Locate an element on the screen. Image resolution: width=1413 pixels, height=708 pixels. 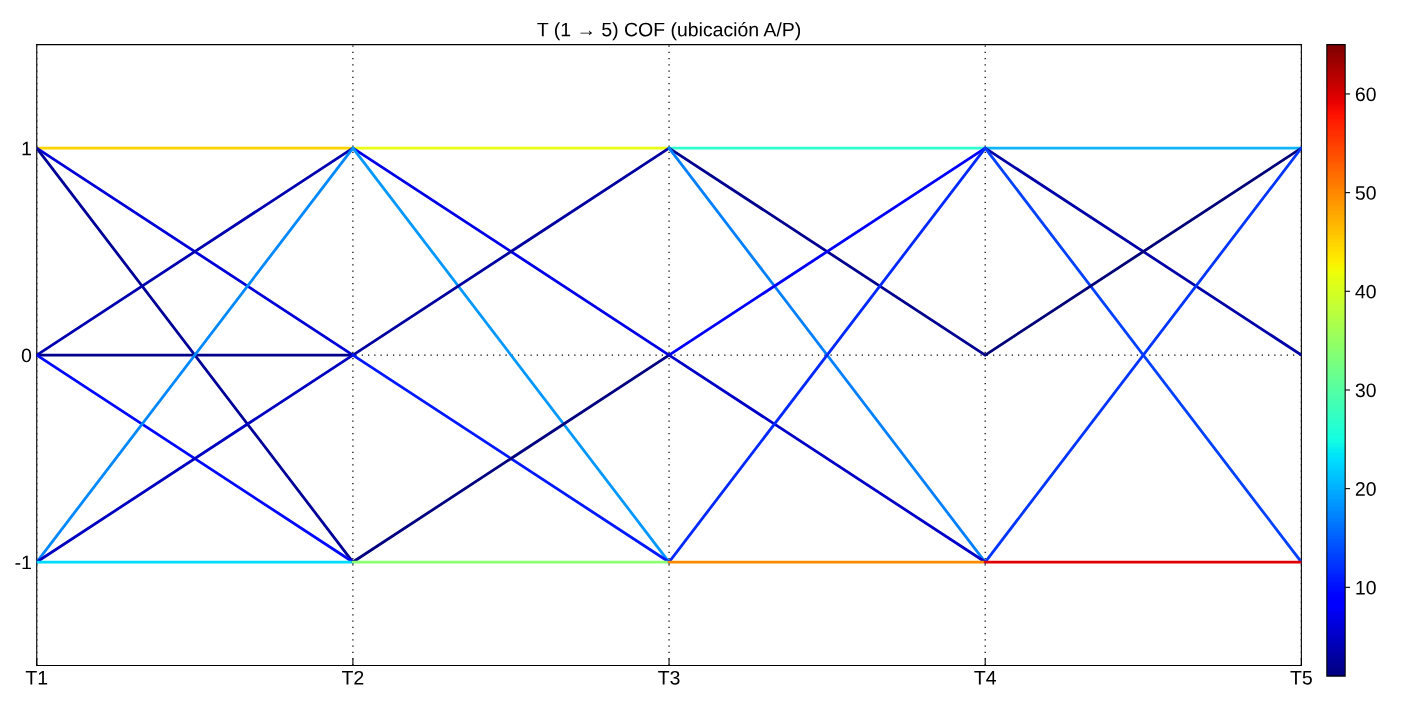
color-bar-label: 40 is located at coordinates (1365, 291).